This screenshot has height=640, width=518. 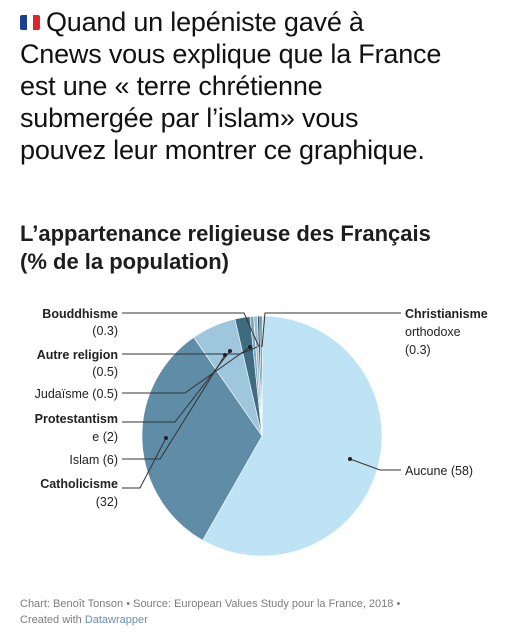 What do you see at coordinates (107, 502) in the screenshot?
I see `label-catholicisme-value: (32)` at bounding box center [107, 502].